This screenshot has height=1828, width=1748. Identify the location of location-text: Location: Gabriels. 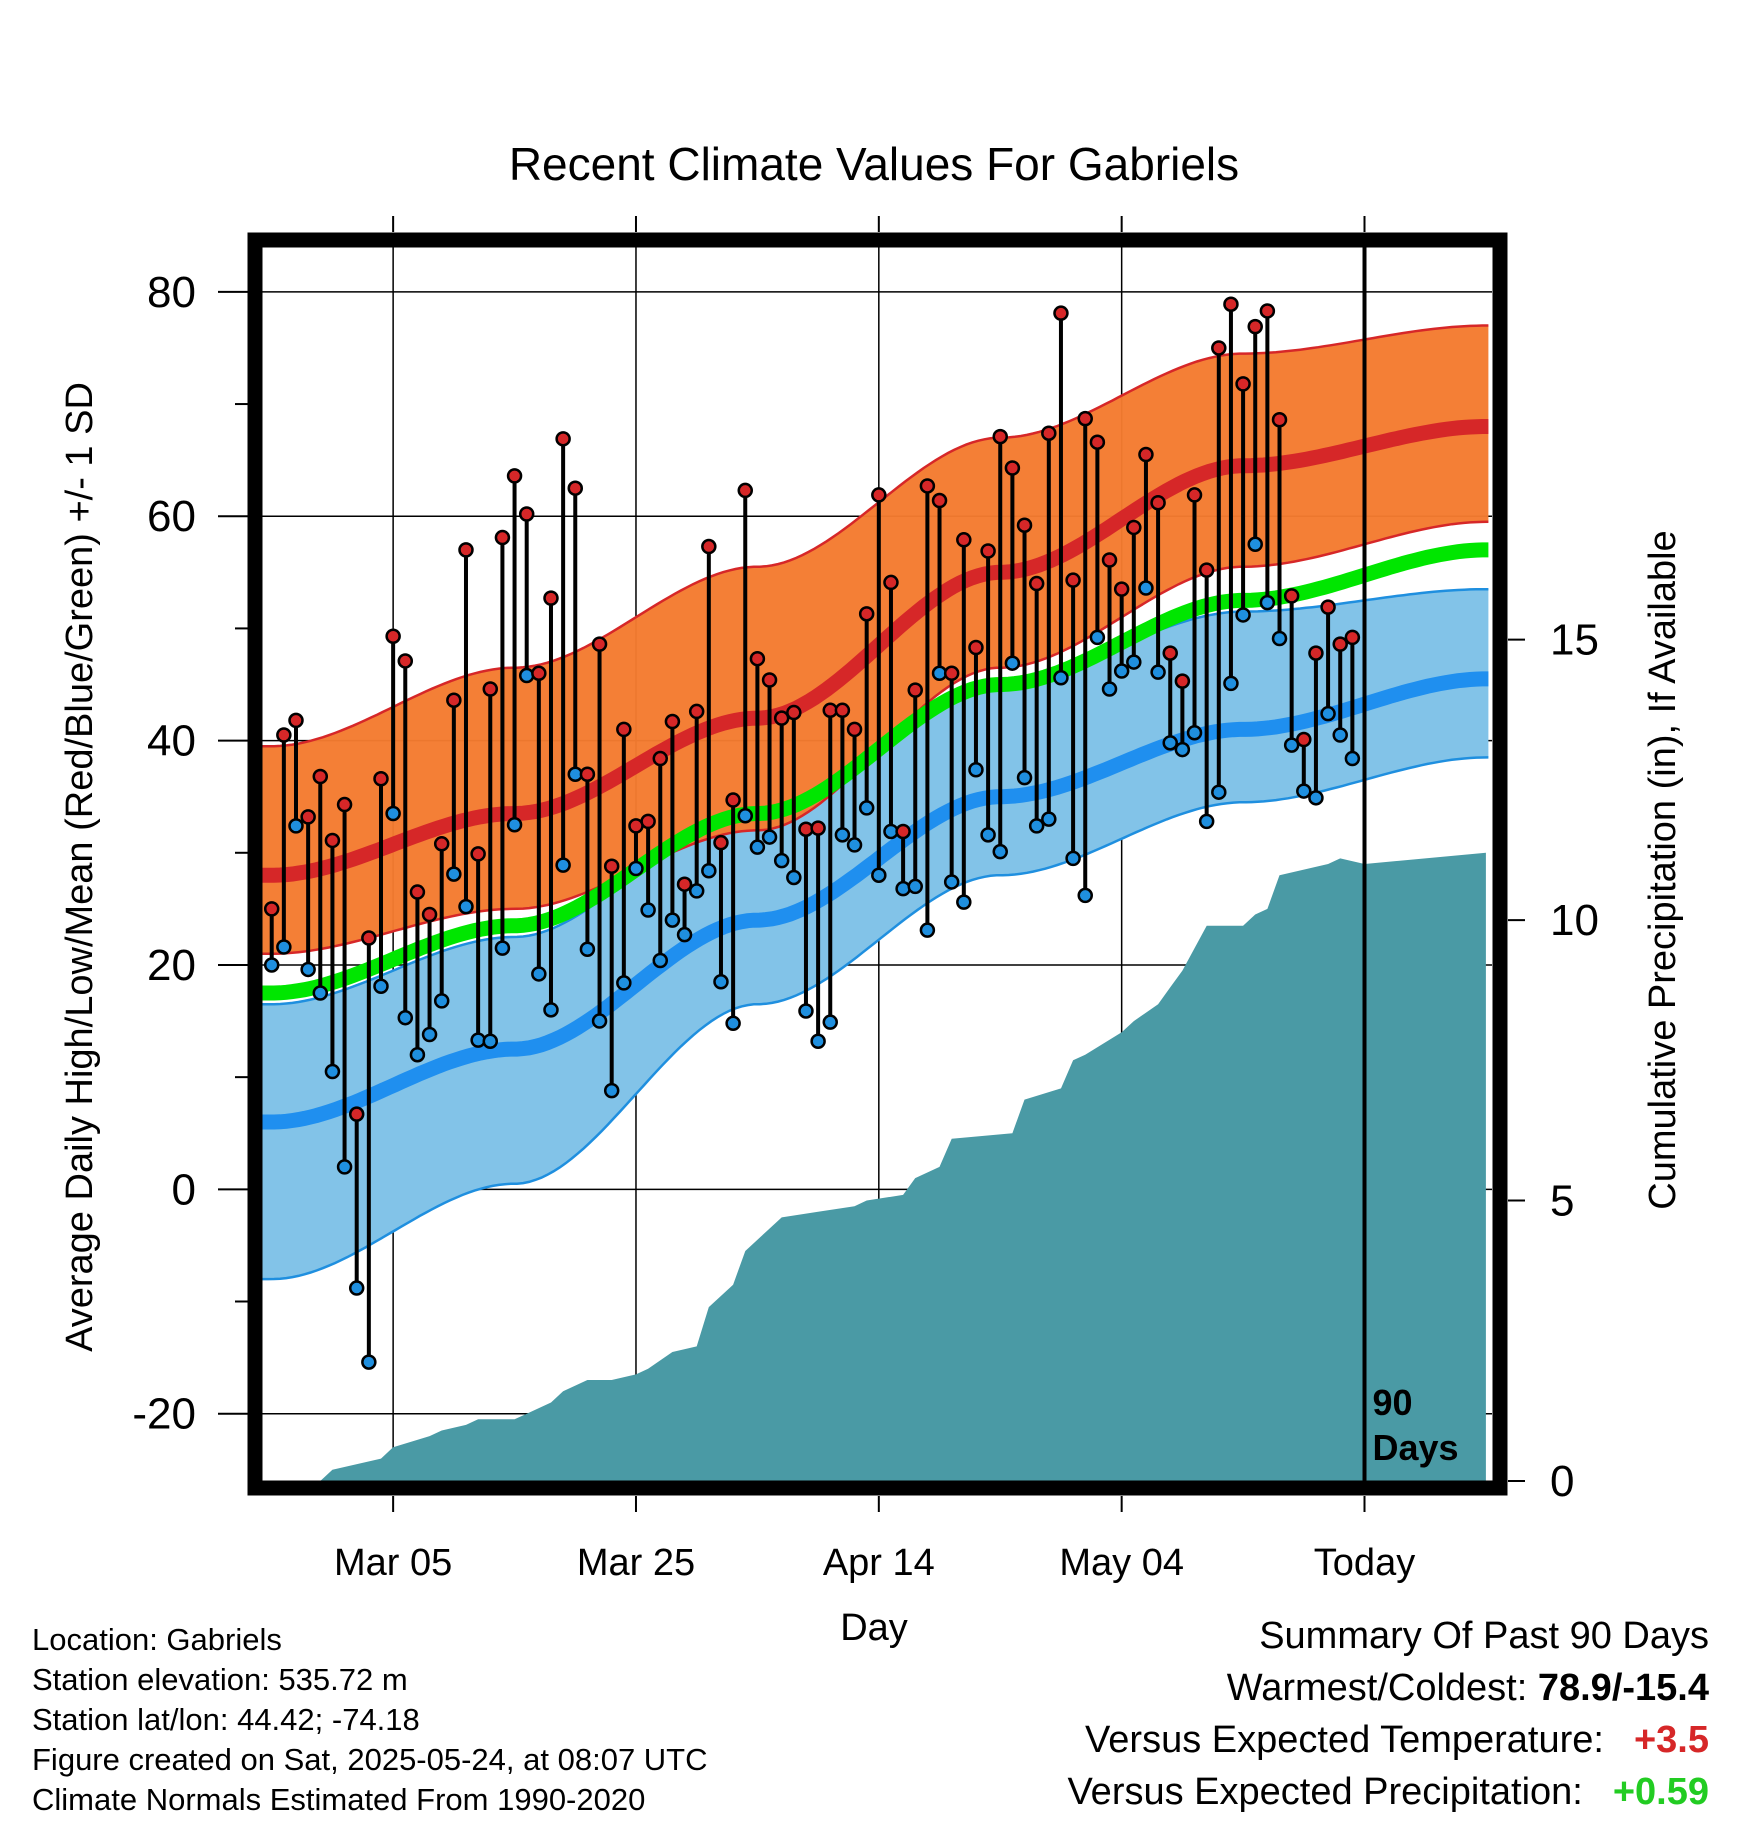
(157, 1639).